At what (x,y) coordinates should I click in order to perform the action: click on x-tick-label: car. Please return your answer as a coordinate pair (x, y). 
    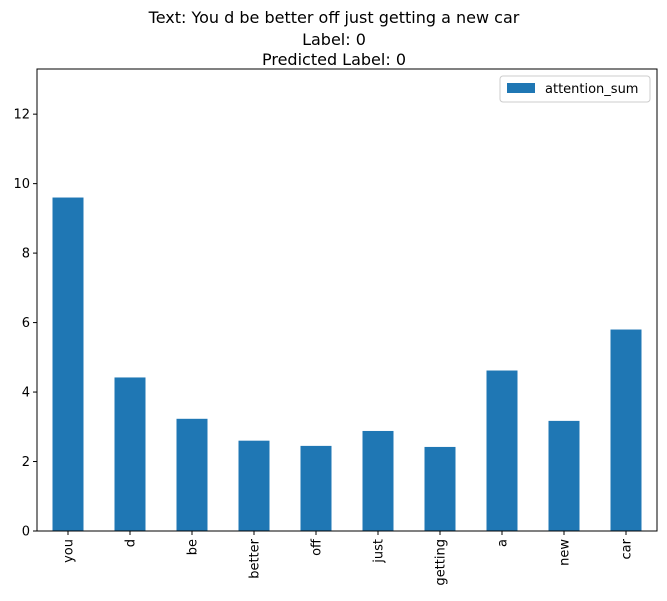
    Looking at the image, I should click on (627, 548).